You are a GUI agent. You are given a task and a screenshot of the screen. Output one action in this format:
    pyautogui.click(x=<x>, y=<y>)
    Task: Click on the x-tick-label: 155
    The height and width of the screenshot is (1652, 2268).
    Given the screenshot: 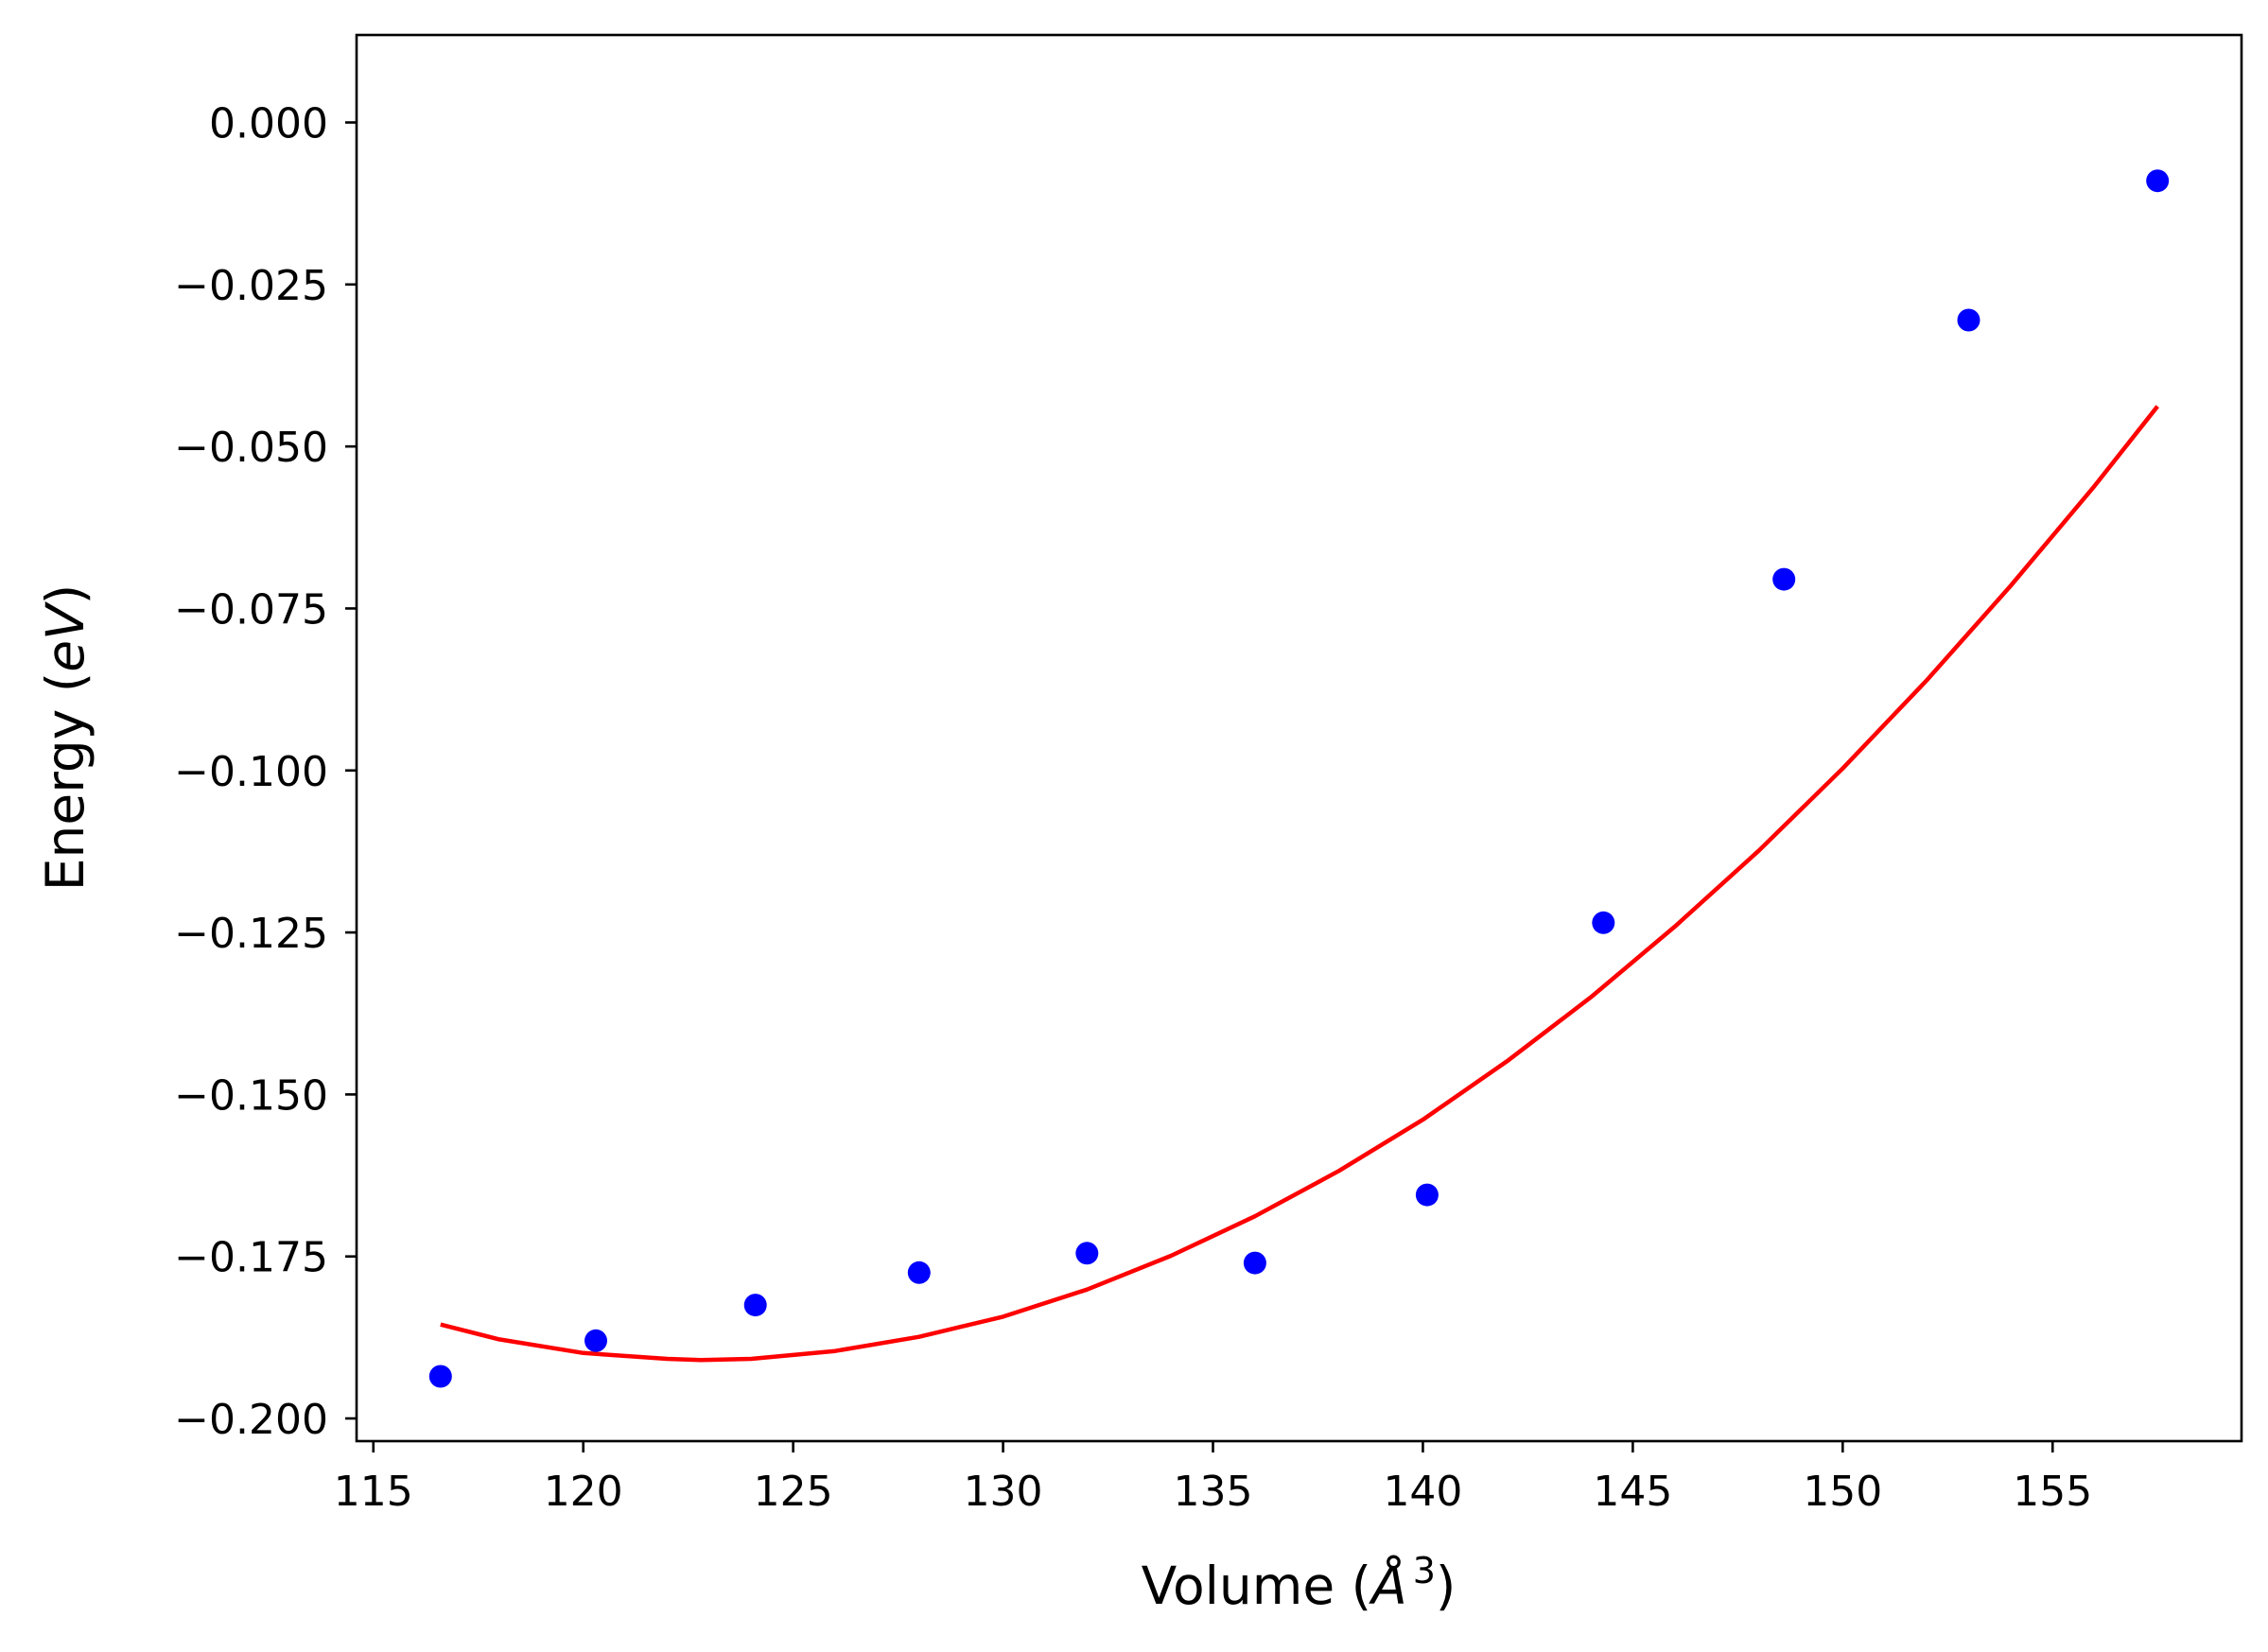 What is the action you would take?
    pyautogui.click(x=2052, y=1492)
    